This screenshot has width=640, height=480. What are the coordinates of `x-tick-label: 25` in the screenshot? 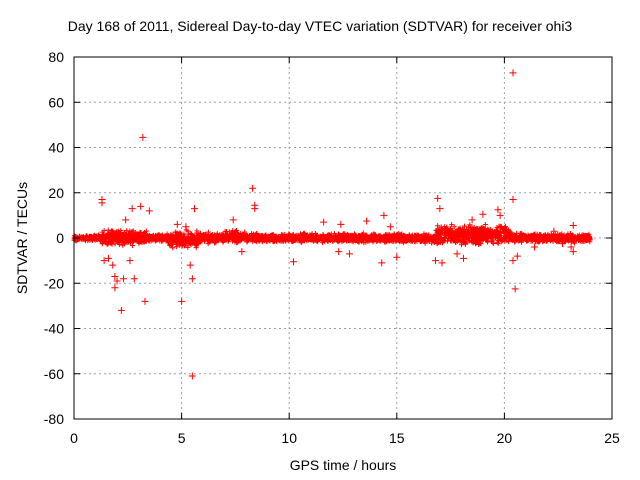 It's located at (612, 438).